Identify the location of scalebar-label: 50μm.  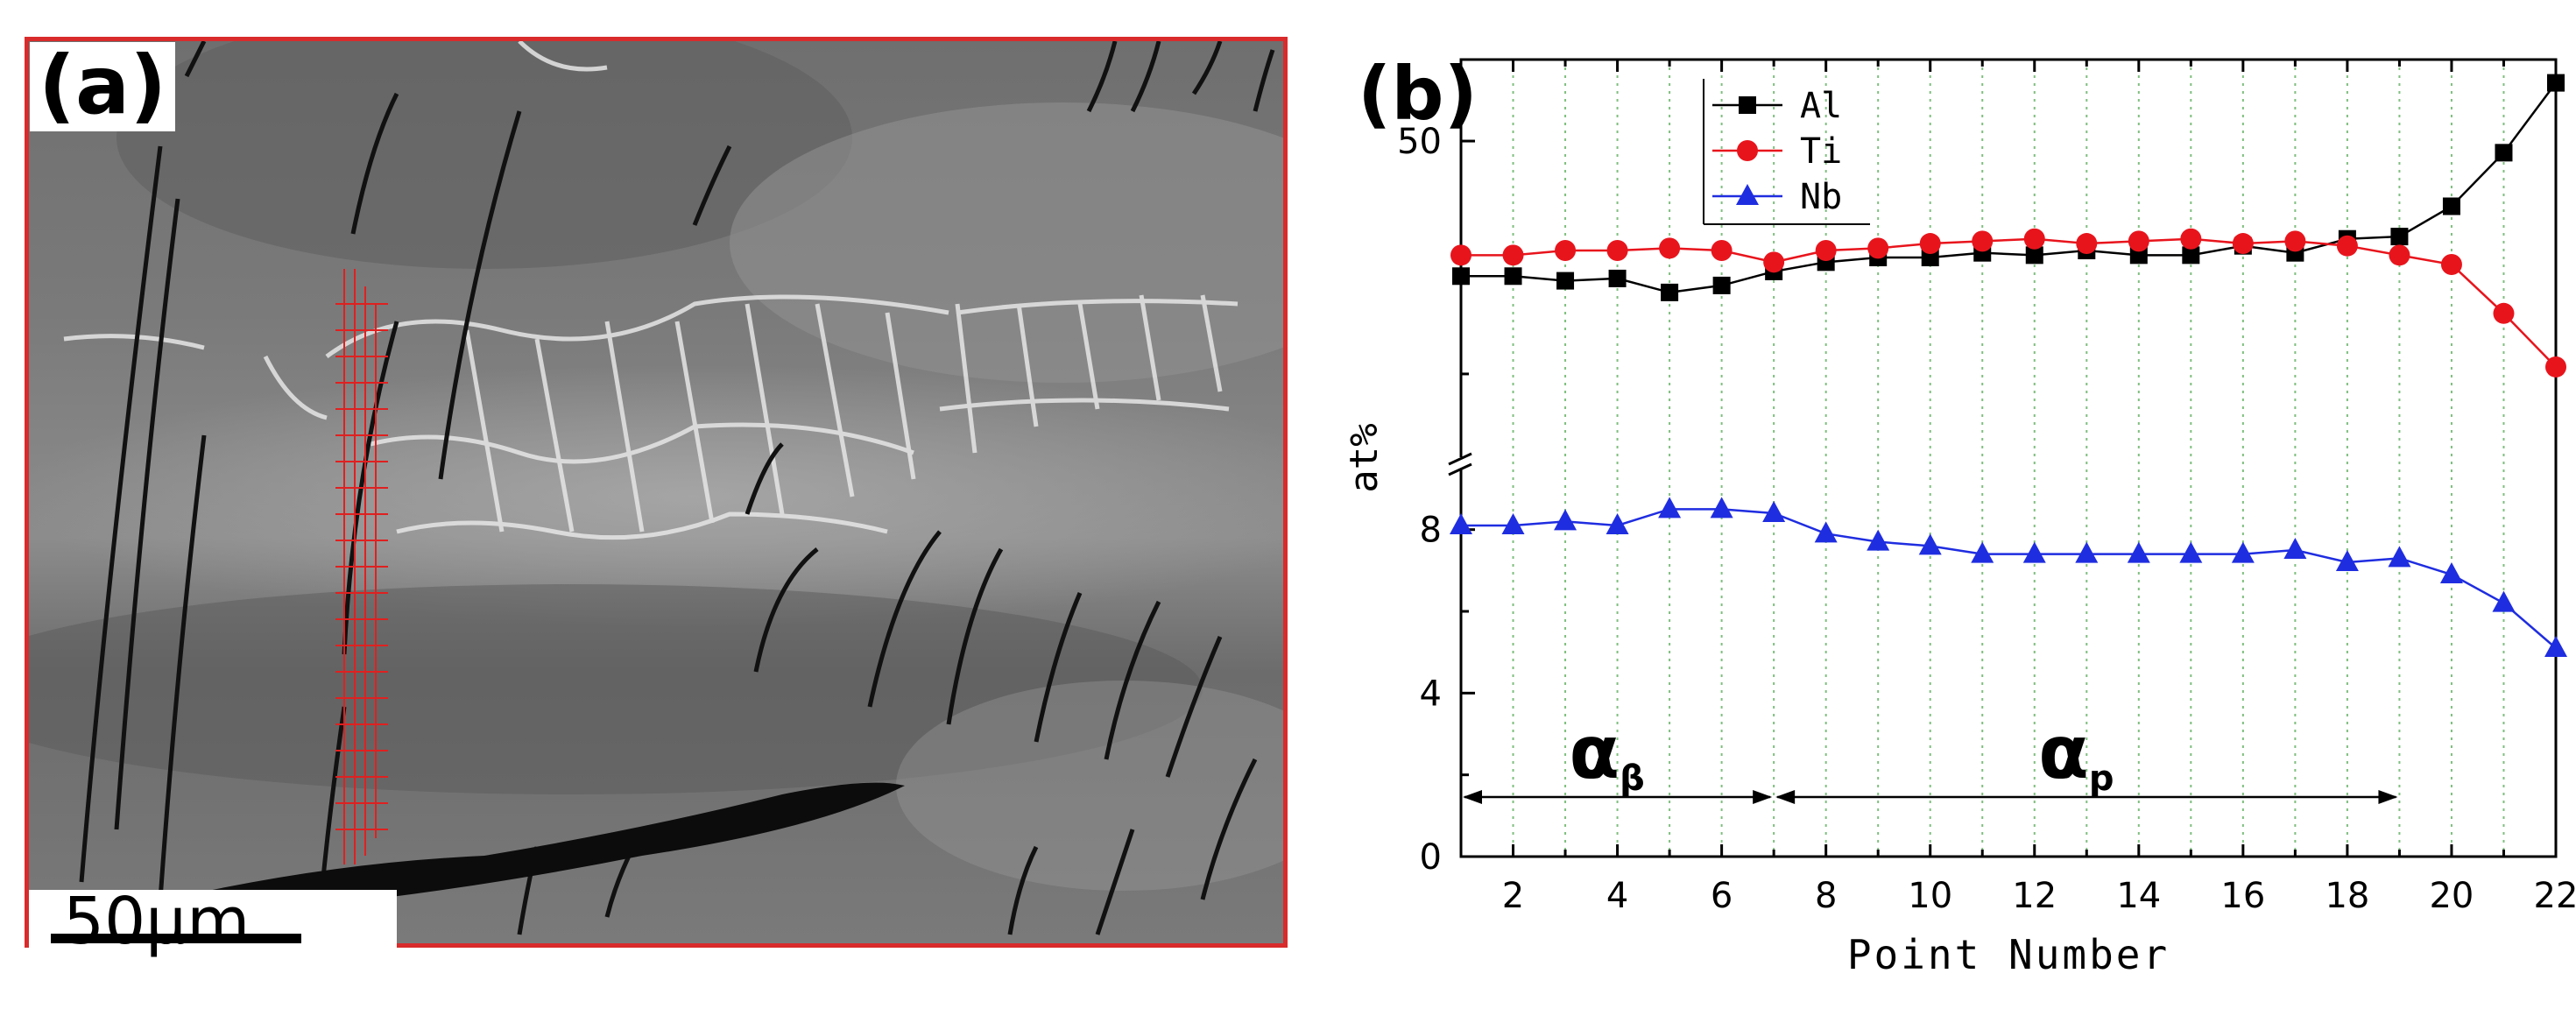
(157, 922).